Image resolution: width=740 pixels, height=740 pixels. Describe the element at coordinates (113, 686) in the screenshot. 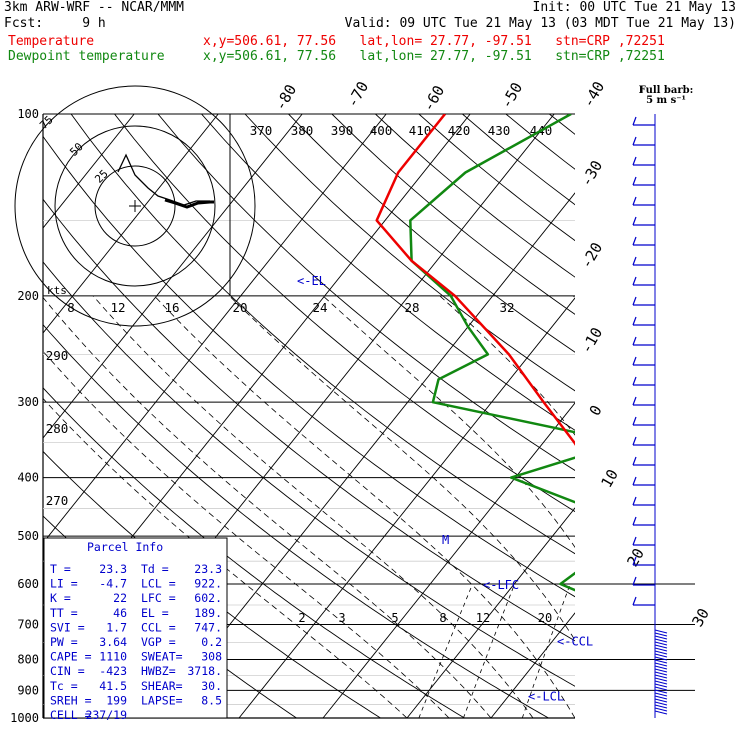

I see `parcel-value: 41.5` at that location.